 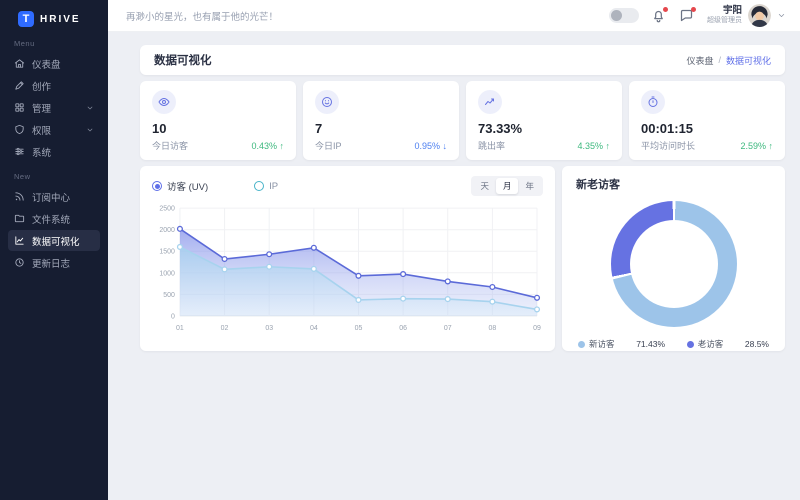 I want to click on sidebar-item-label: 管理, so click(x=42, y=109).